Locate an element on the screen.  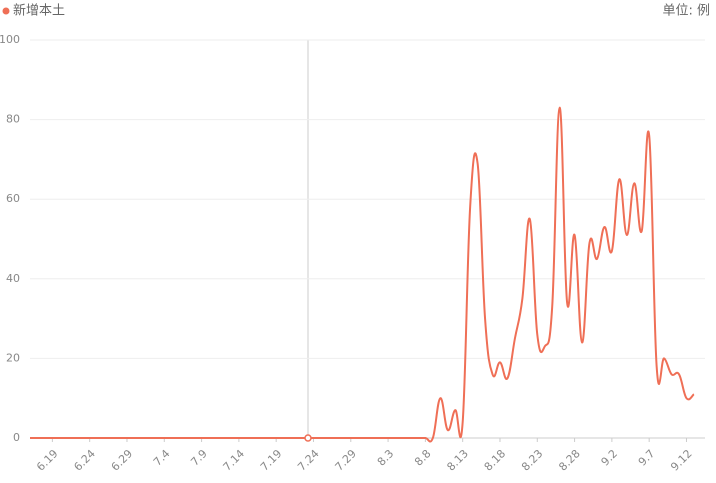
unit-label: 单位: 例 is located at coordinates (686, 11).